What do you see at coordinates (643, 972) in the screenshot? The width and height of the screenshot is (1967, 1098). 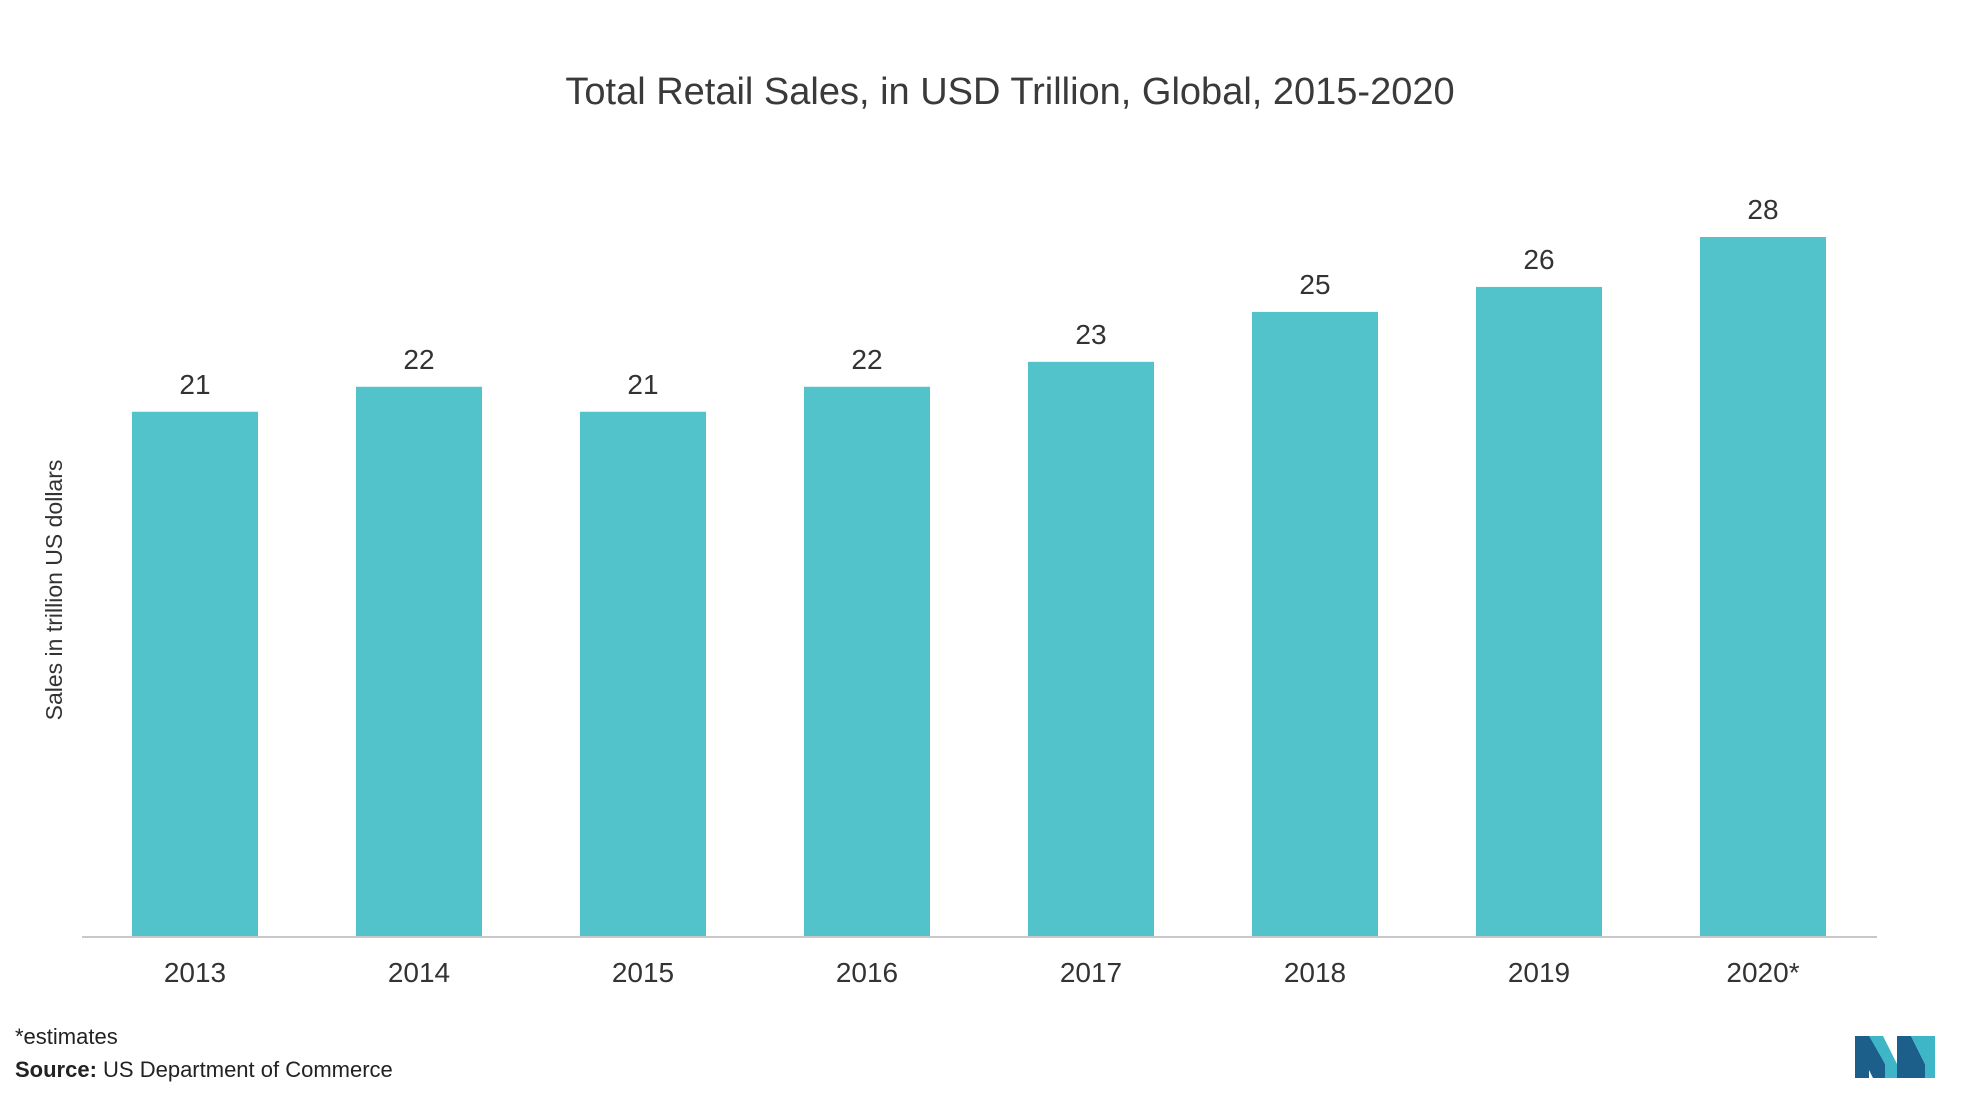 I see `x-tick-label-2015: 2015` at bounding box center [643, 972].